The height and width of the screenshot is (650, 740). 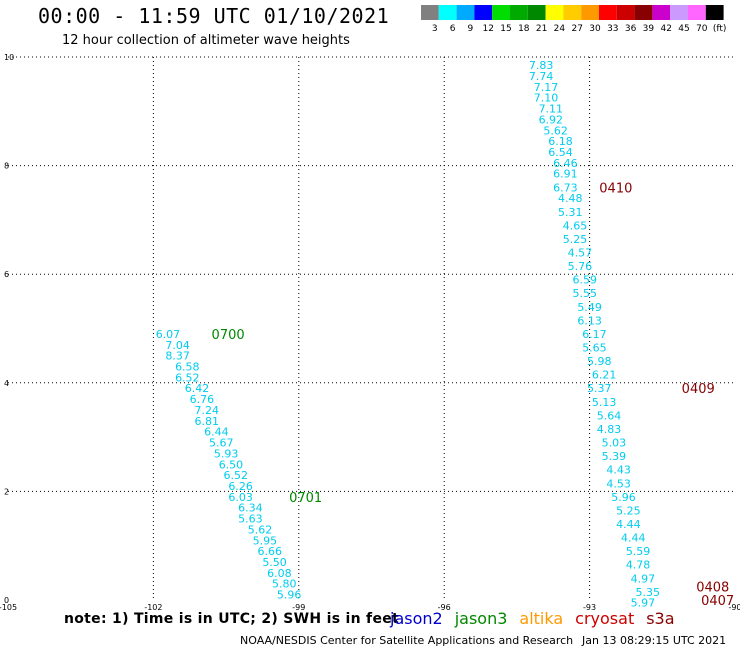 What do you see at coordinates (585, 293) in the screenshot?
I see `swh-value-cryosat: 5.55` at bounding box center [585, 293].